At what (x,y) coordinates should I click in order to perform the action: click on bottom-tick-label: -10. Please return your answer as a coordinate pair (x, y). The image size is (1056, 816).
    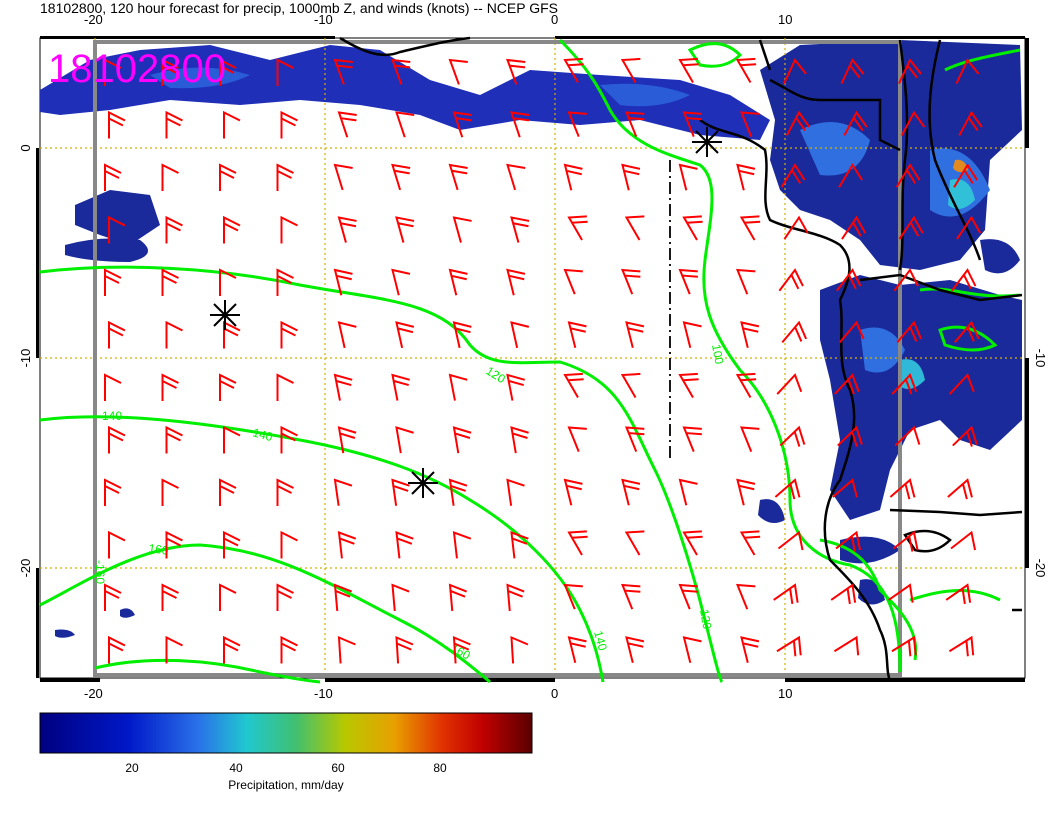
    Looking at the image, I should click on (323, 693).